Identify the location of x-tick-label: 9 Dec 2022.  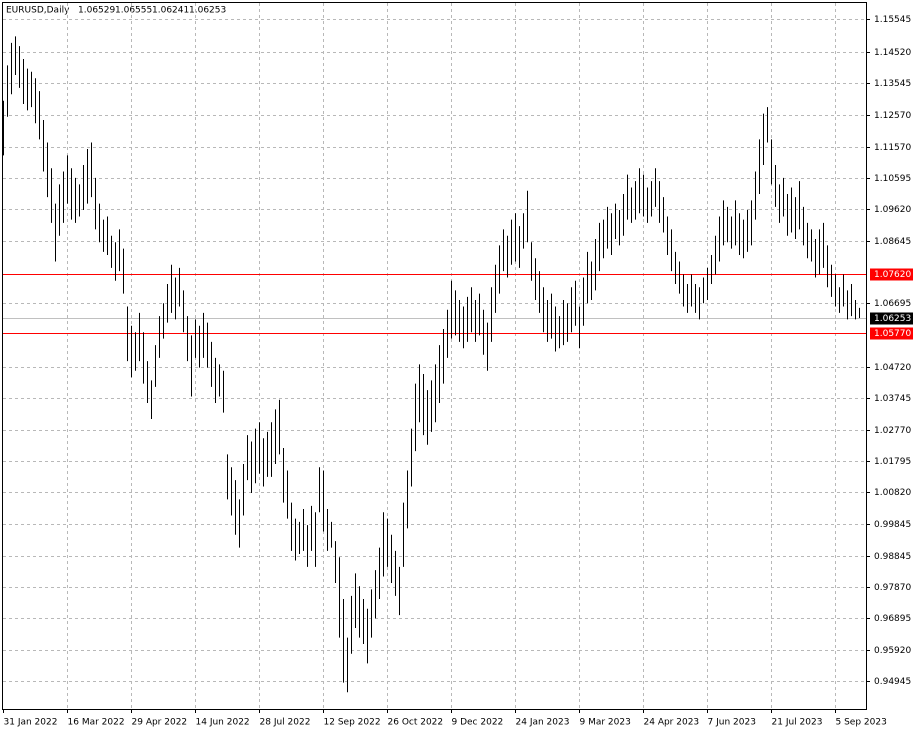
(478, 723).